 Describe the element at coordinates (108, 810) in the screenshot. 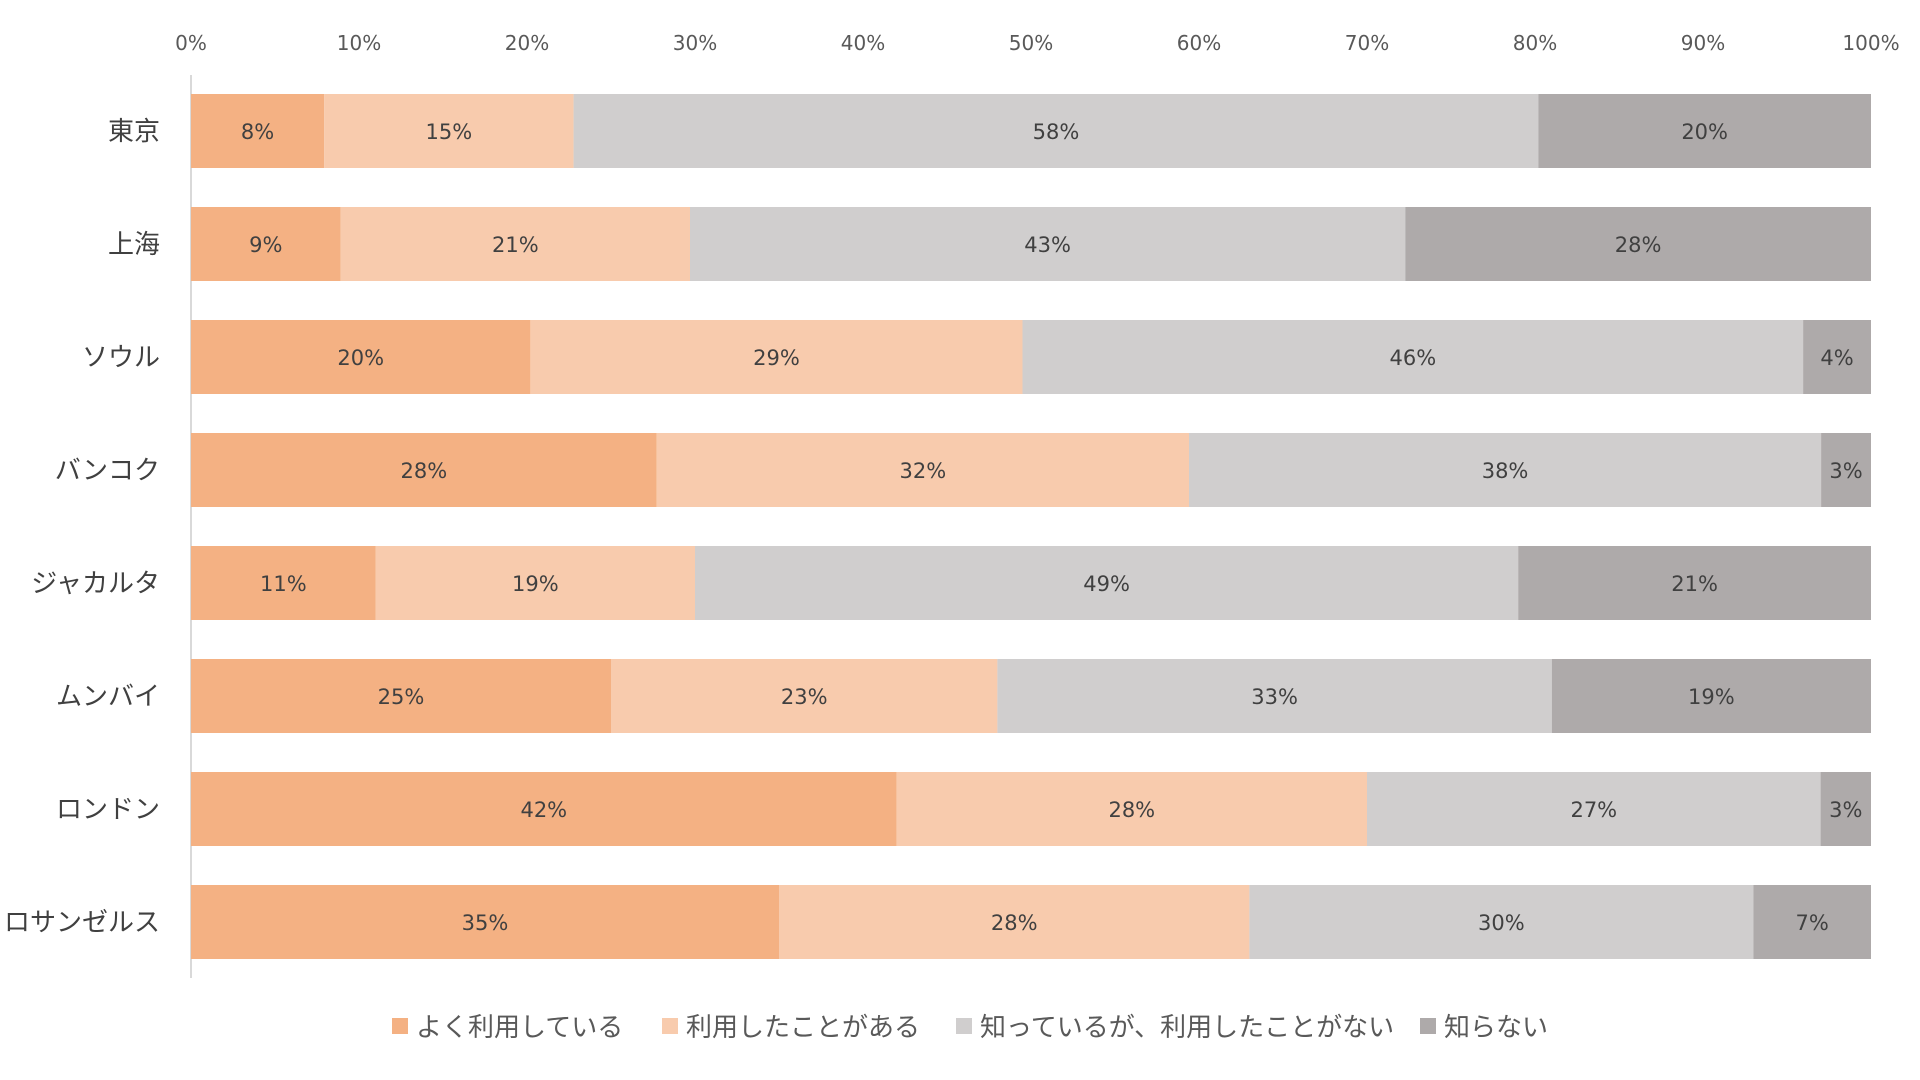

I see `category-label: ロンドン` at that location.